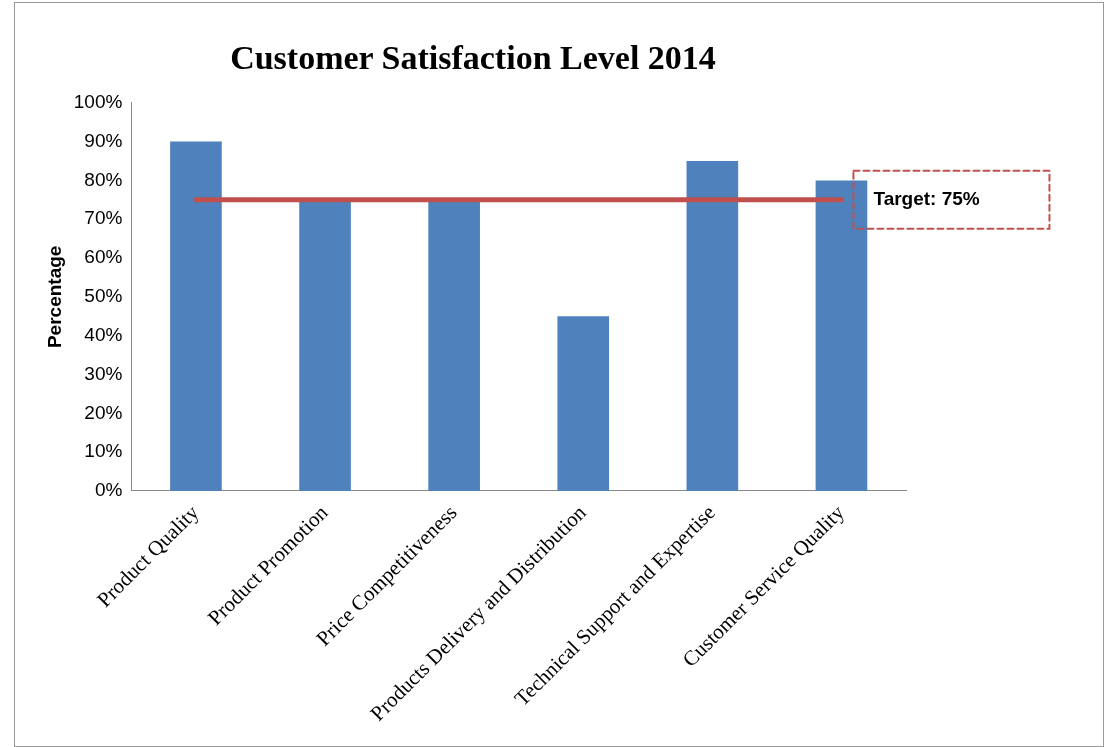  I want to click on y-tick-label: 60%, so click(103, 257).